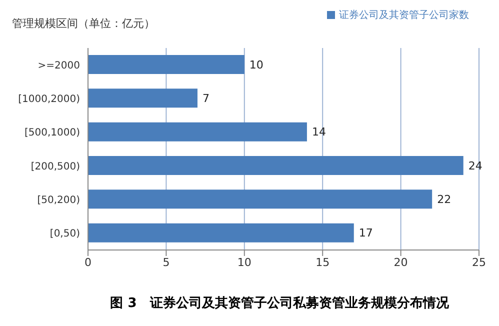 This screenshot has width=499, height=326. What do you see at coordinates (65, 234) in the screenshot?
I see `y-tick-label: [0,50)` at bounding box center [65, 234].